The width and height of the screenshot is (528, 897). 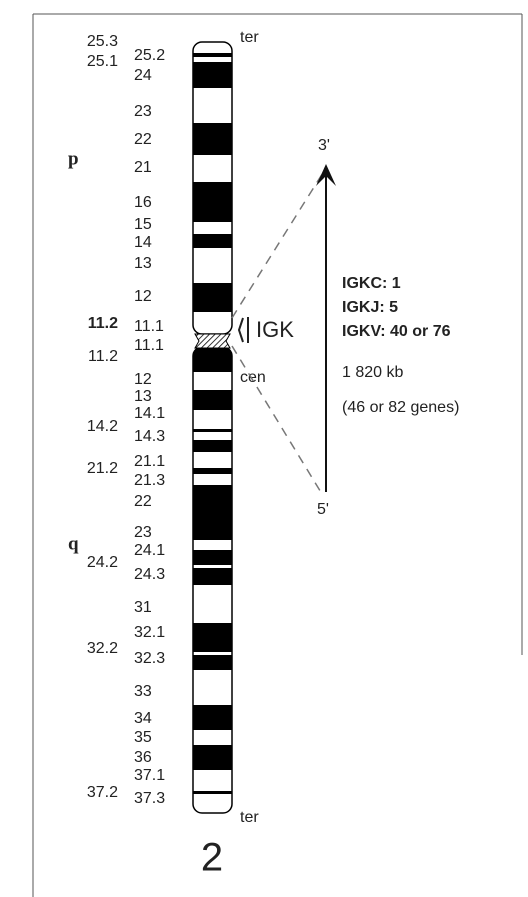 What do you see at coordinates (143, 202) in the screenshot?
I see `band-label: 16` at bounding box center [143, 202].